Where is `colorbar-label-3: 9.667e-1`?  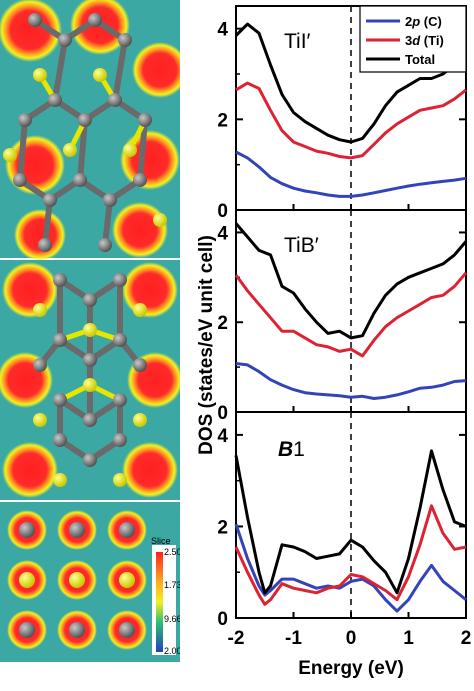
colorbar-label-3: 9.667e-1 is located at coordinates (172, 619).